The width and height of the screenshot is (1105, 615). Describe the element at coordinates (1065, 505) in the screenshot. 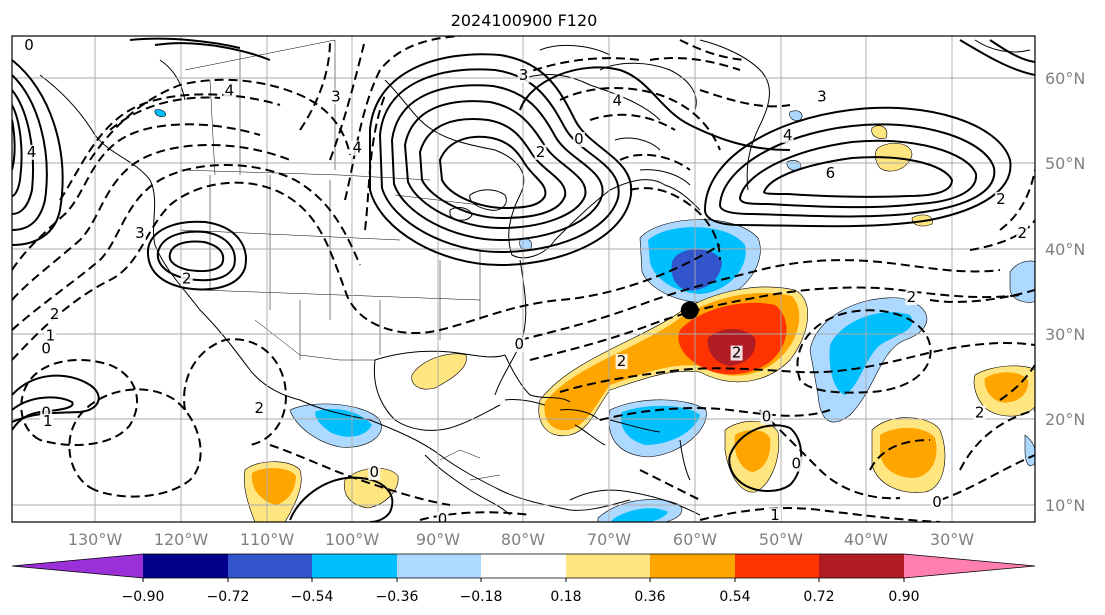

I see `lat-label: 10°N` at that location.